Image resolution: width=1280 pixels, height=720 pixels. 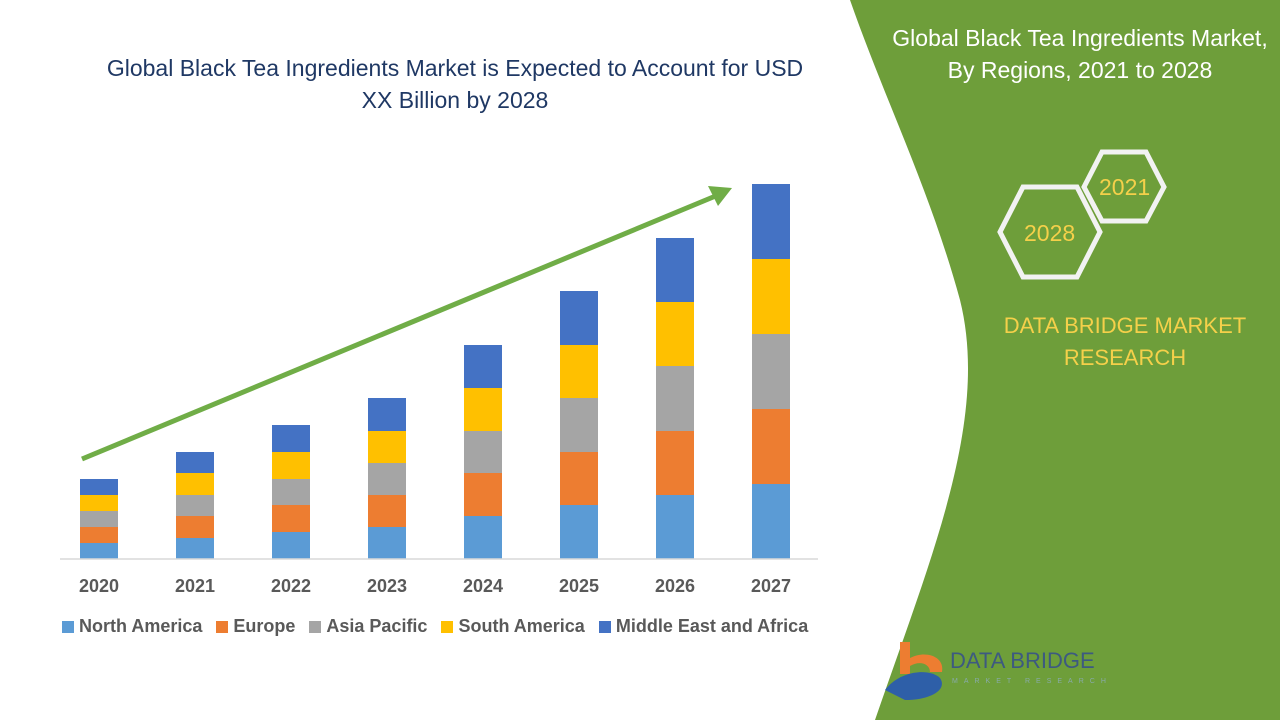 I want to click on legend-item: Europe, so click(x=255, y=626).